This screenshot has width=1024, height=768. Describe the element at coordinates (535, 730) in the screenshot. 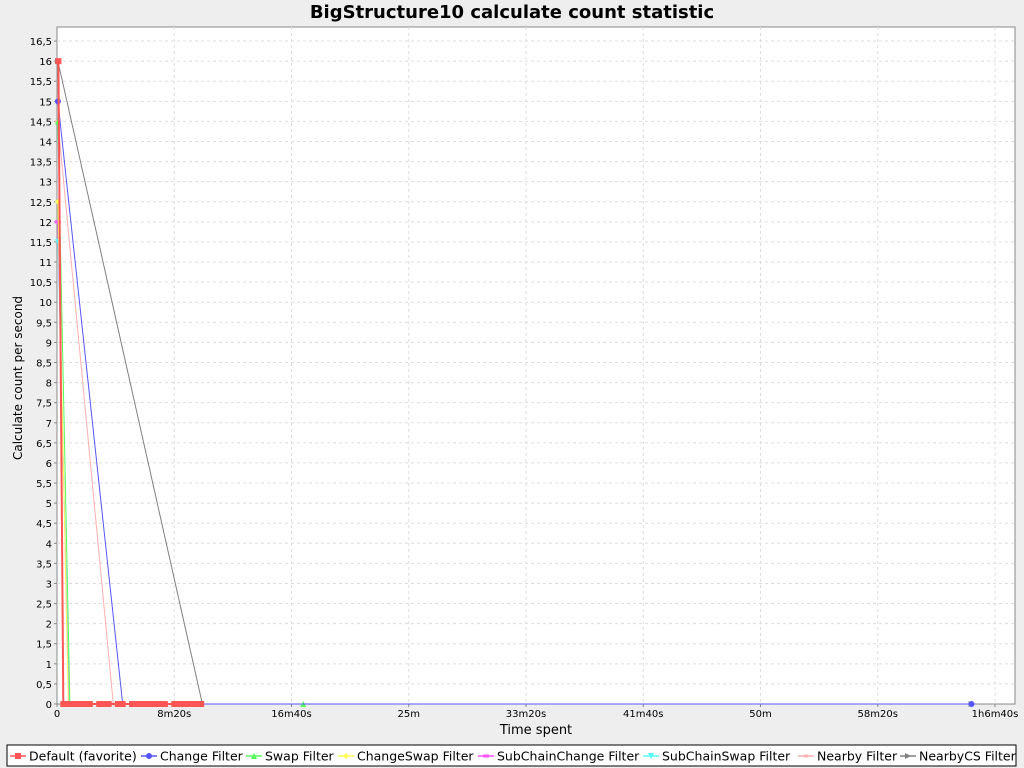

I see `x-axis-label: Time spent` at that location.